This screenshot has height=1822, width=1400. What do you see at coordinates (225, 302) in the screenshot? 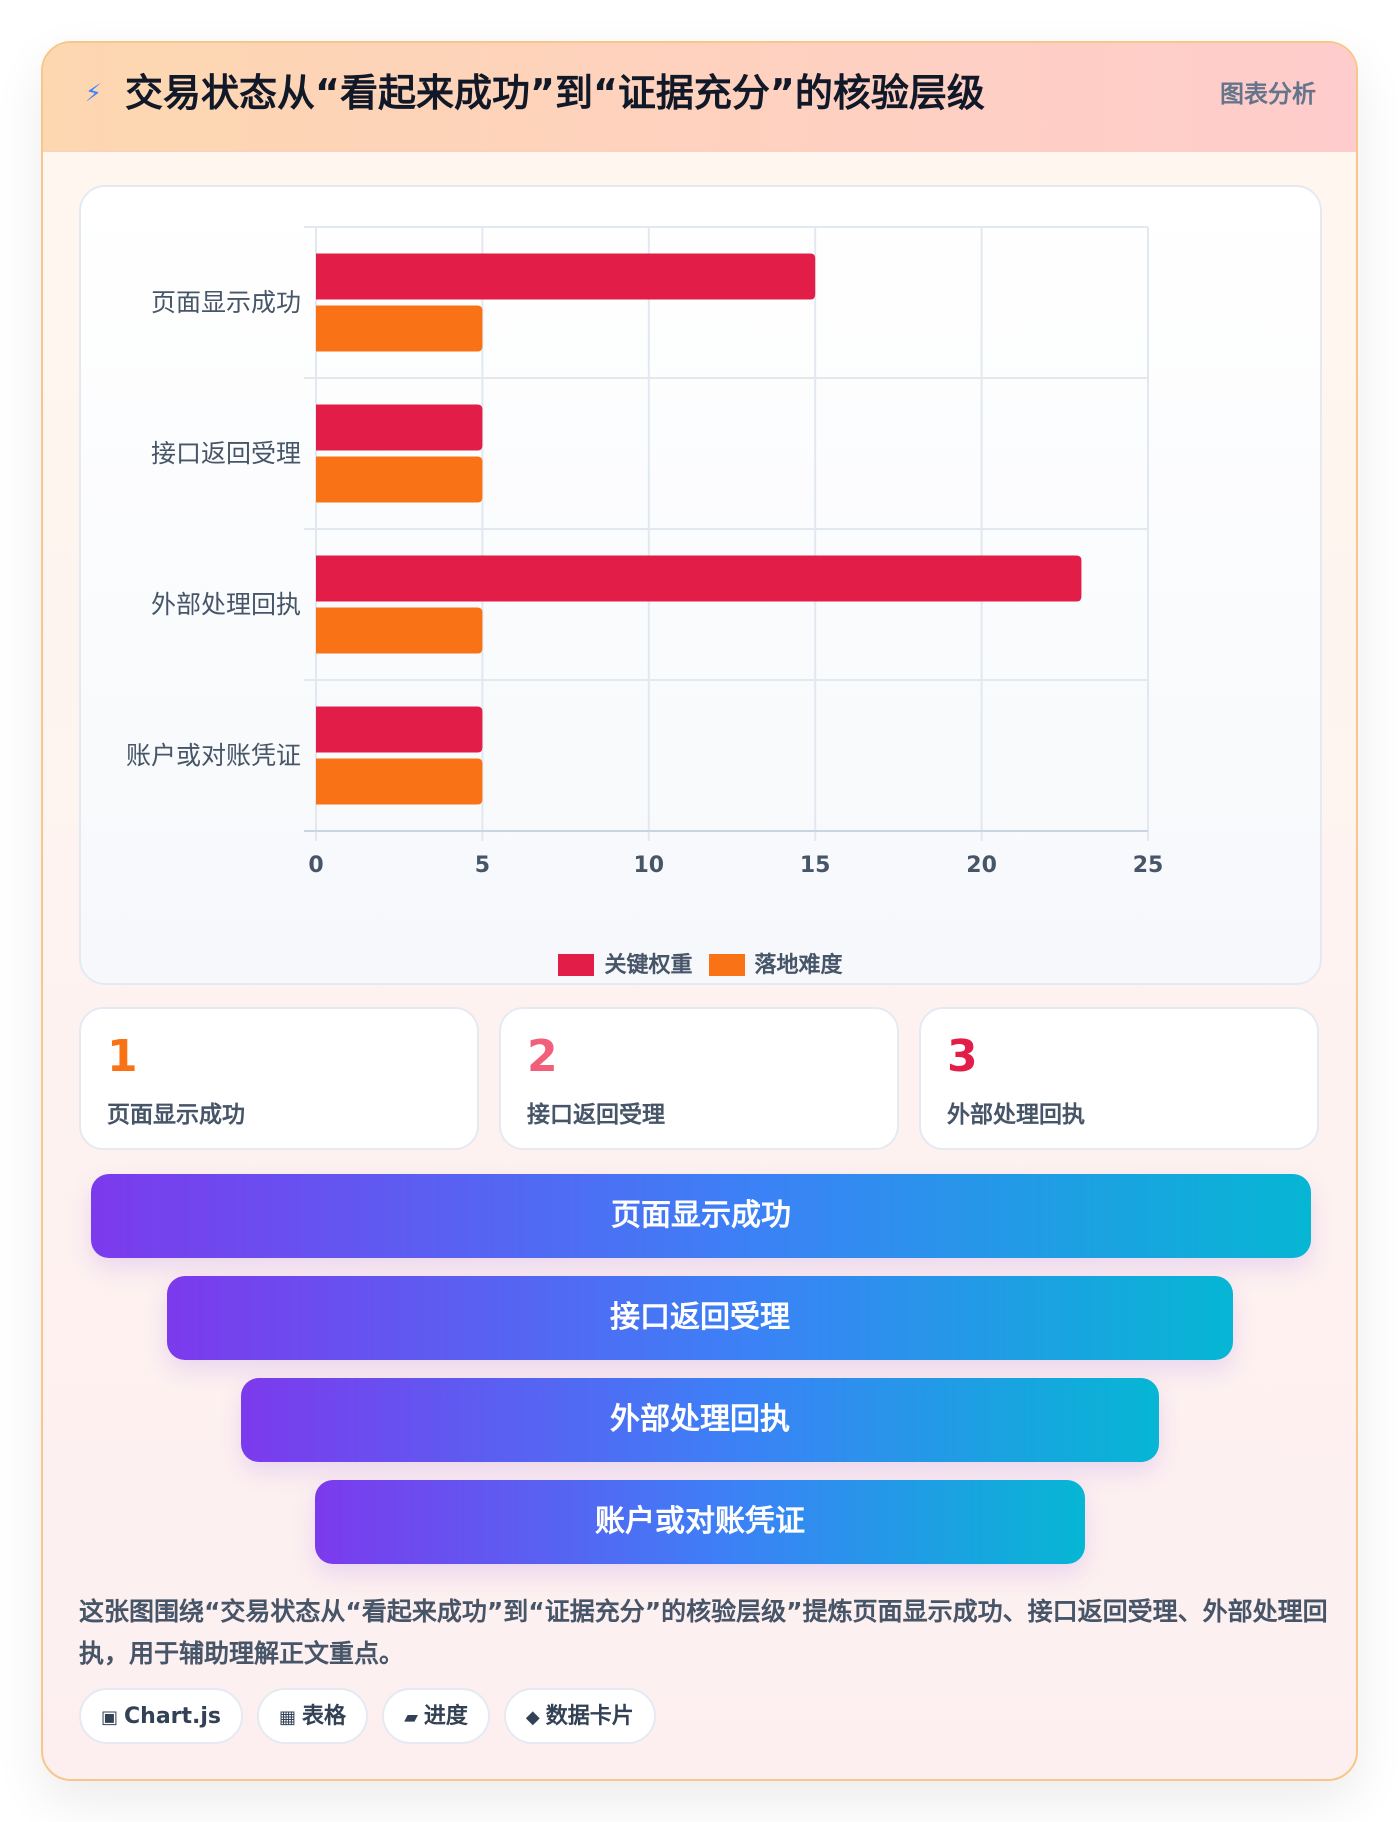
I see `category-label: 页面显示成功` at bounding box center [225, 302].